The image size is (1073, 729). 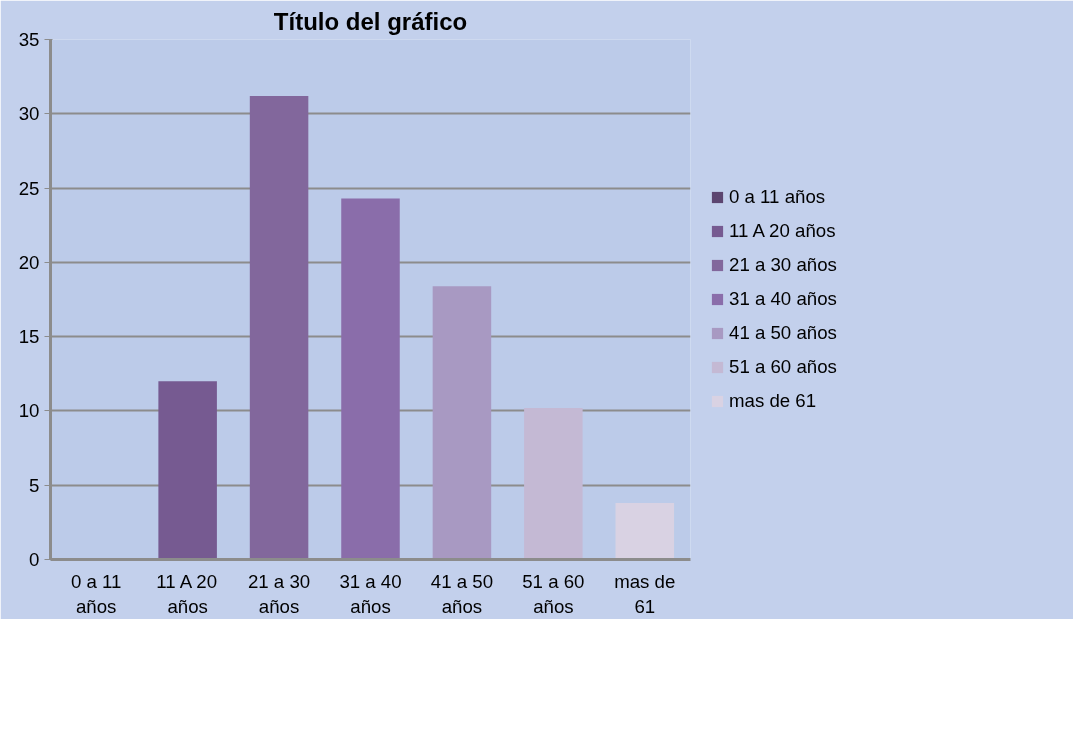 What do you see at coordinates (34, 559) in the screenshot?
I see `y-tick-label: 0` at bounding box center [34, 559].